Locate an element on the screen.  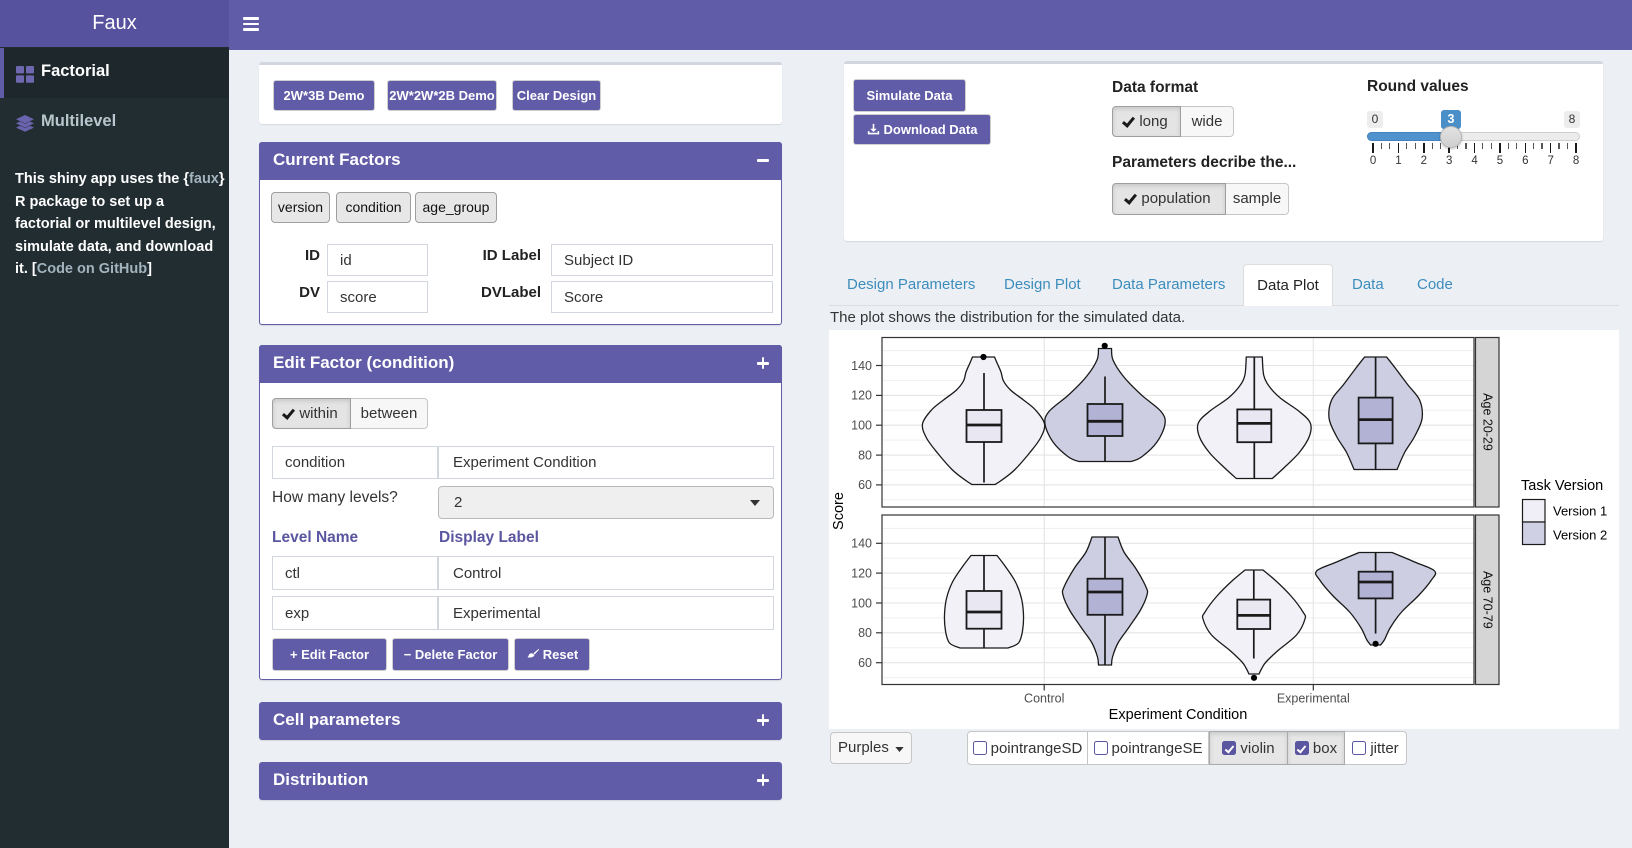
svg-text: Experimental is located at coordinates (1313, 699).